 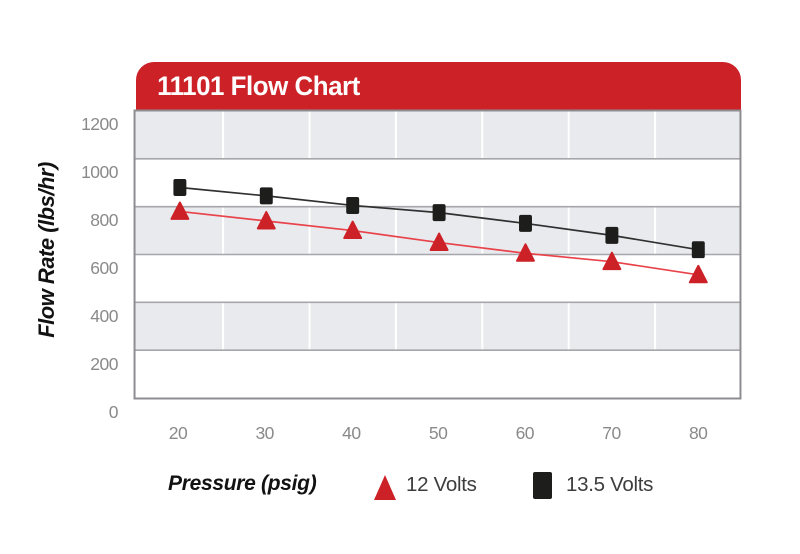 What do you see at coordinates (99, 124) in the screenshot?
I see `y-tick-label: 1200` at bounding box center [99, 124].